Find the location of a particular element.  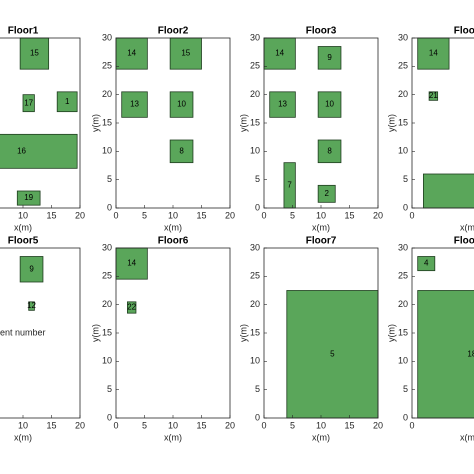

subplot: 15 17 1 16 19 10 15 20 Floor1 x(m) is located at coordinates (42, 129).